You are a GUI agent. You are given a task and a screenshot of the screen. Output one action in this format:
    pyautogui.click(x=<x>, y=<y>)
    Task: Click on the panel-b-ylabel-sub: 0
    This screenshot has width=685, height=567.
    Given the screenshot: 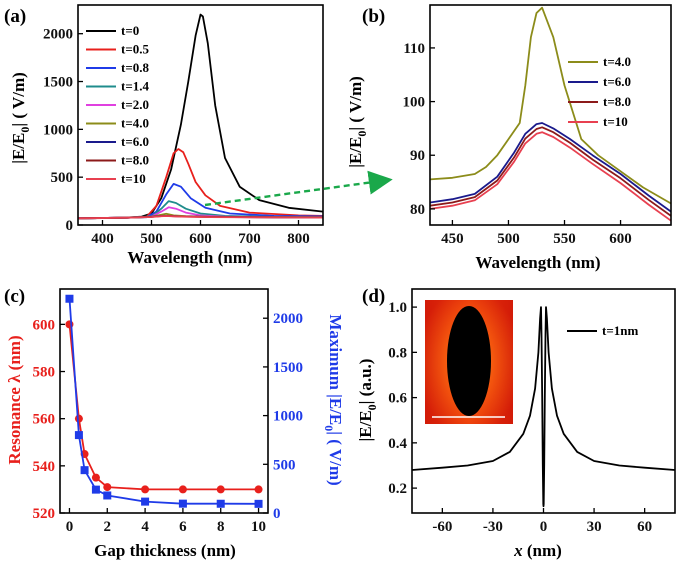 What is the action you would take?
    pyautogui.click(x=362, y=134)
    